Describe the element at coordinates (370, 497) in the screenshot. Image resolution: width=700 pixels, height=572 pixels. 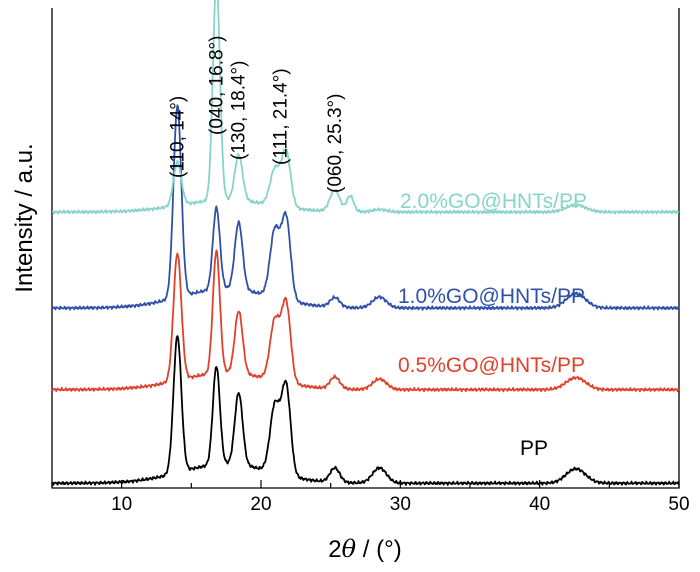
I see `x-axis-ticks: 10 20 30 40 50` at that location.